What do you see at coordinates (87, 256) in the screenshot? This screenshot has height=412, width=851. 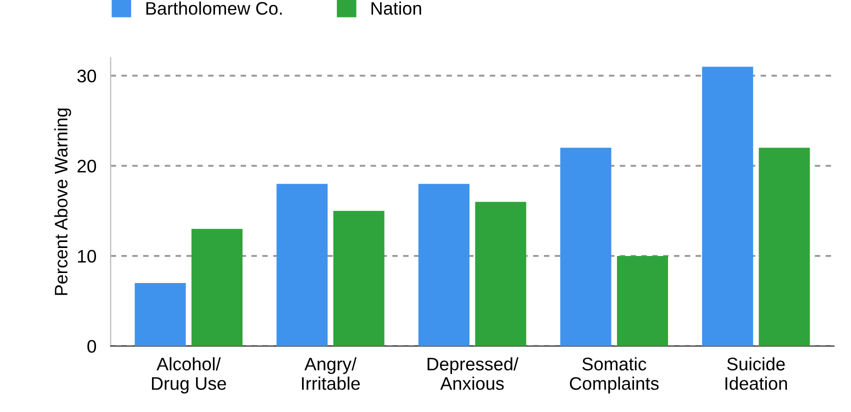 I see `y-tick-label: 10` at bounding box center [87, 256].